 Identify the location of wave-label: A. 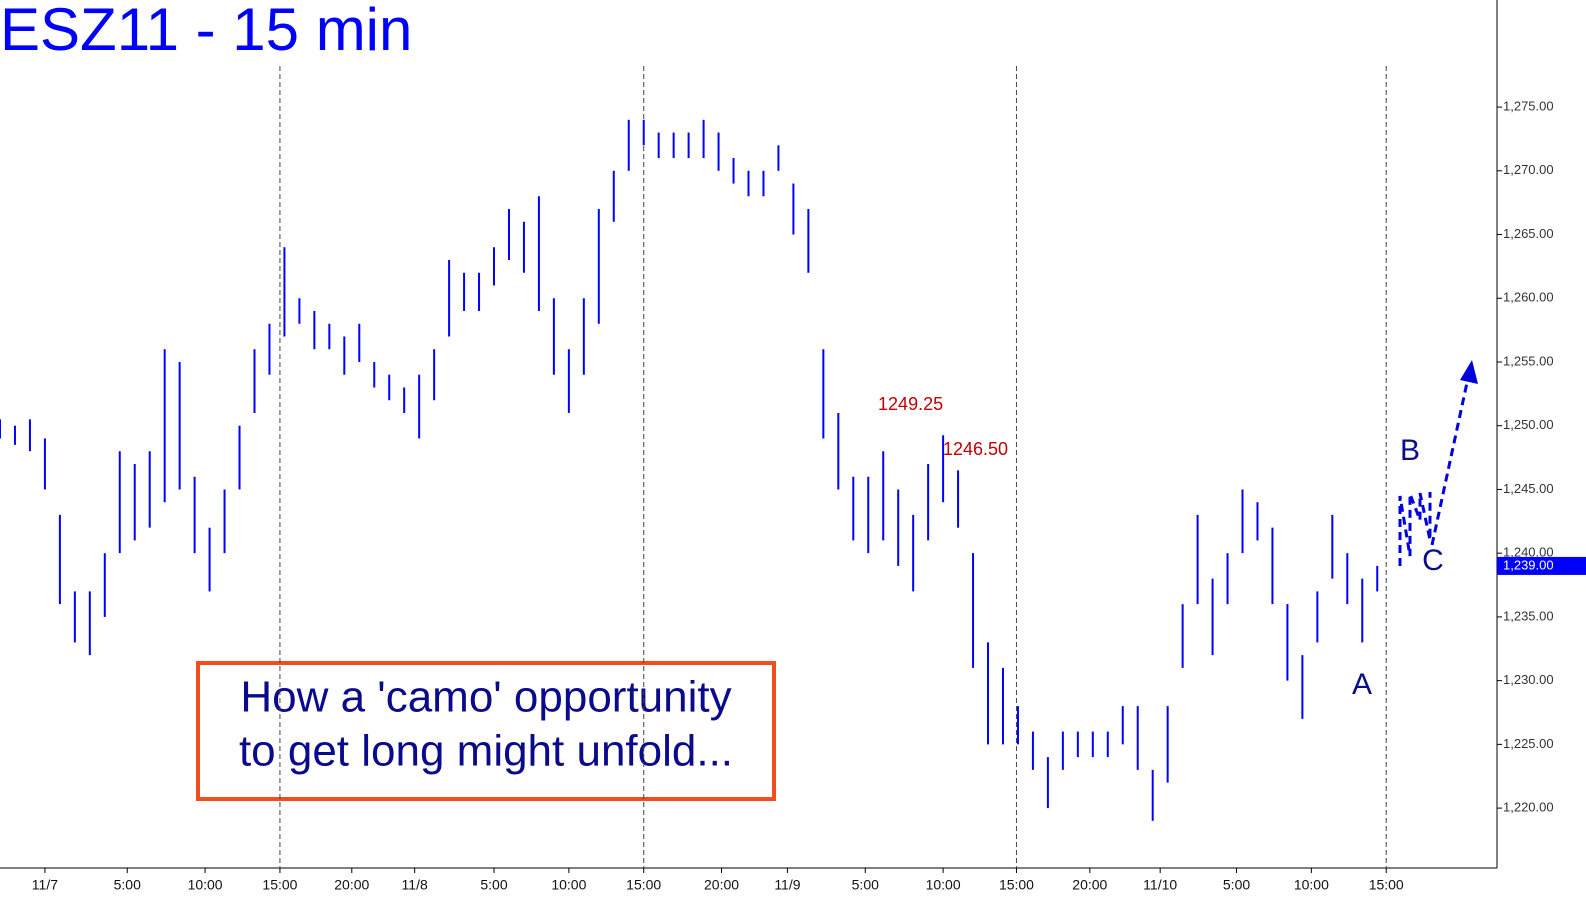
(1362, 684).